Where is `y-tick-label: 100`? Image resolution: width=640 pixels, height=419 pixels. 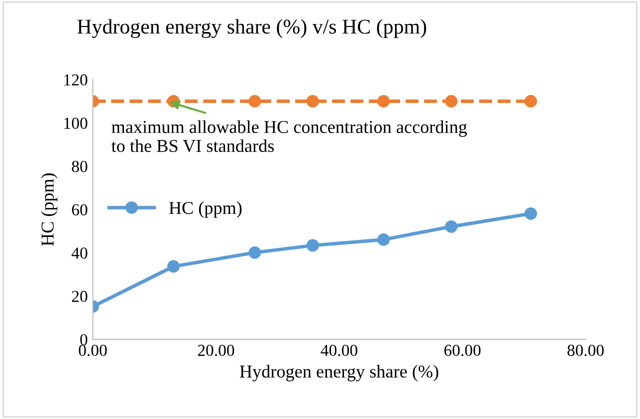 y-tick-label: 100 is located at coordinates (76, 123).